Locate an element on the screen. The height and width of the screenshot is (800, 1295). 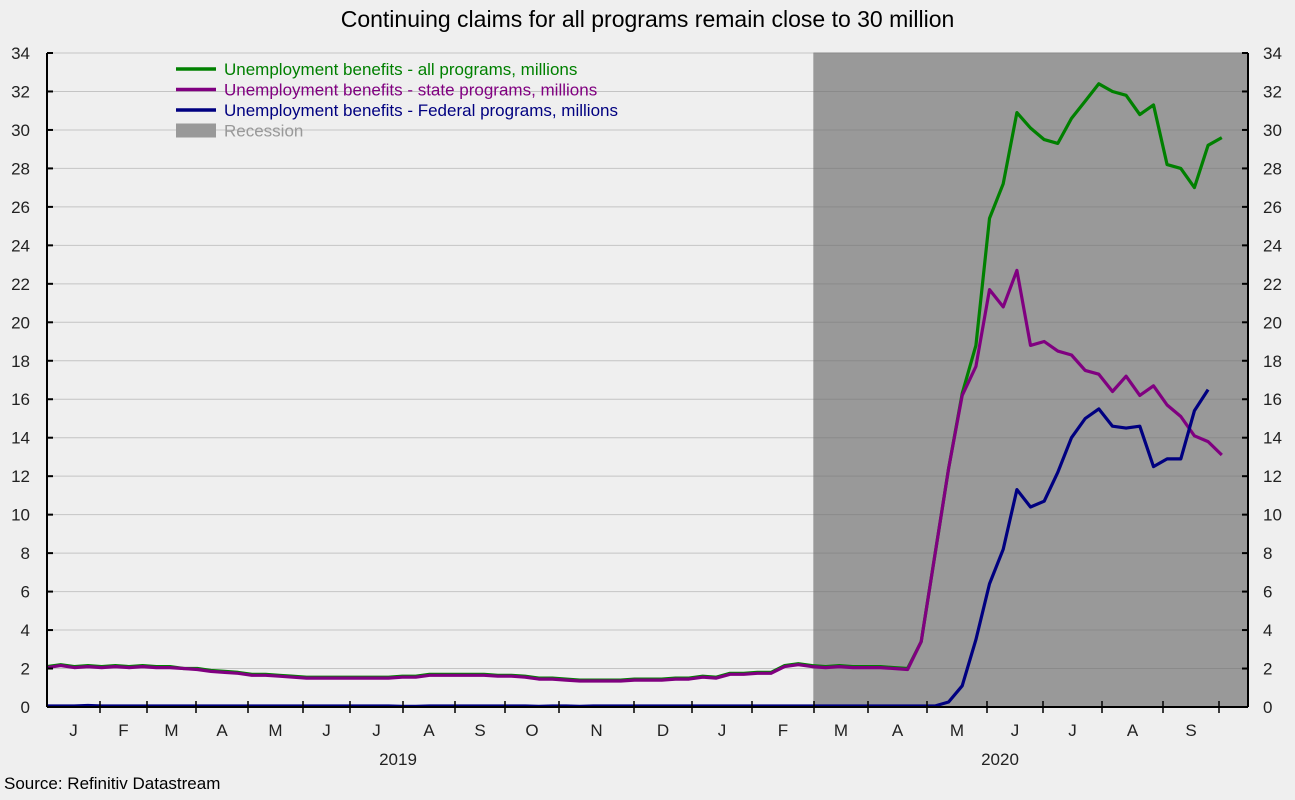
y-tick-label-right: 8 is located at coordinates (1267, 553).